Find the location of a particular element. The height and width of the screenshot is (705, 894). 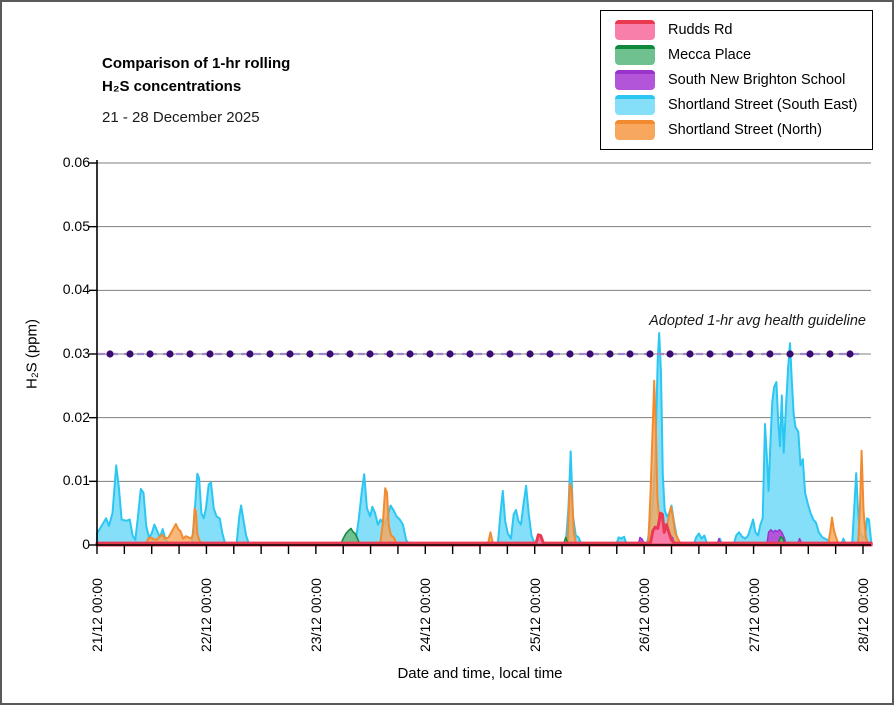

legend-item: South New Brighton School is located at coordinates (736, 79).